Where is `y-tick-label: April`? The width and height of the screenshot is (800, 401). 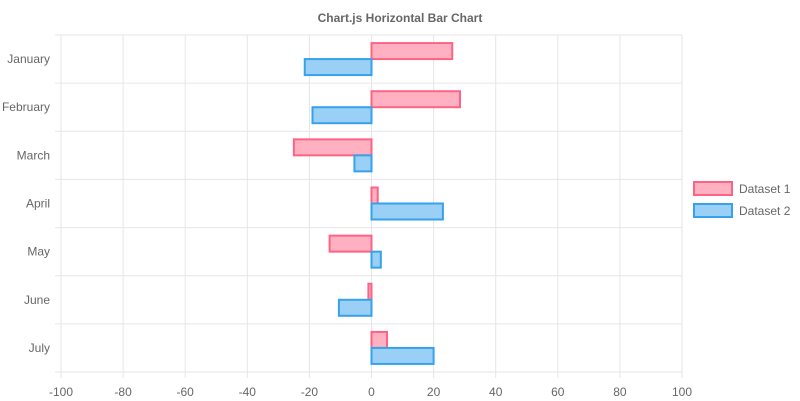
y-tick-label: April is located at coordinates (38, 204).